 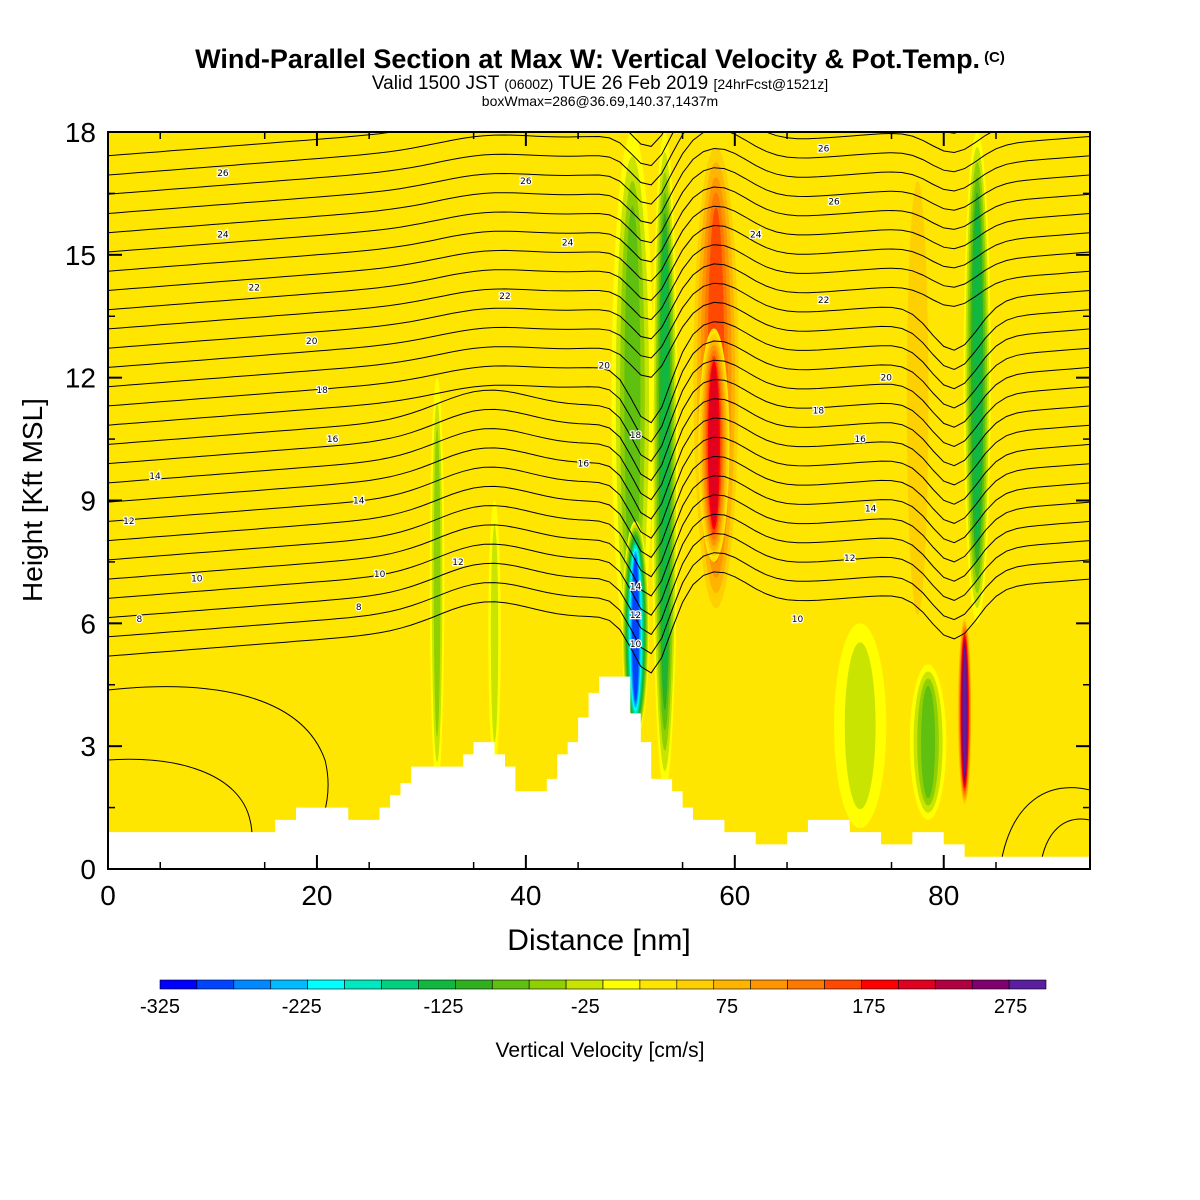 What do you see at coordinates (32, 500) in the screenshot?
I see `y-axis-label: Height [Kft MSL]` at bounding box center [32, 500].